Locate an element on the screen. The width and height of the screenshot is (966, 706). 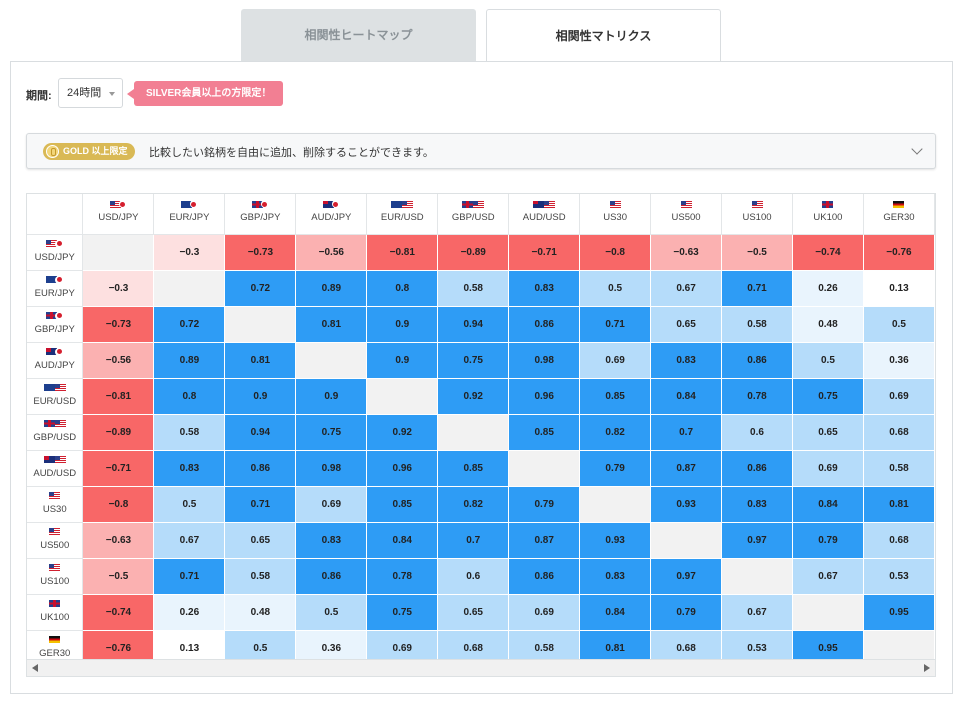
flag-au-icon is located at coordinates (52, 352).